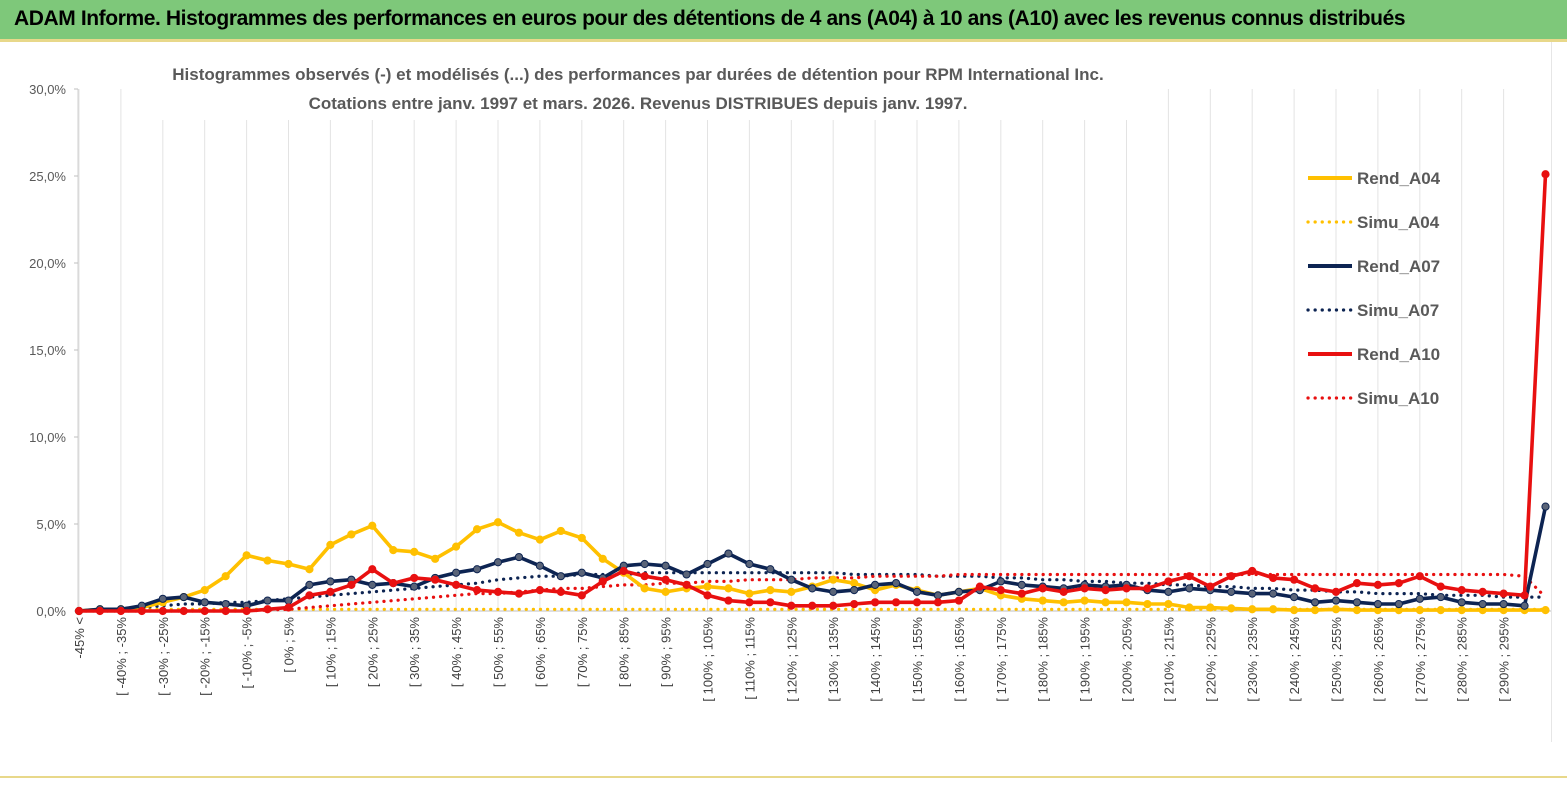  What do you see at coordinates (1001, 659) in the screenshot?
I see `x-tick-label: [ 170% ; 175%` at bounding box center [1001, 659].